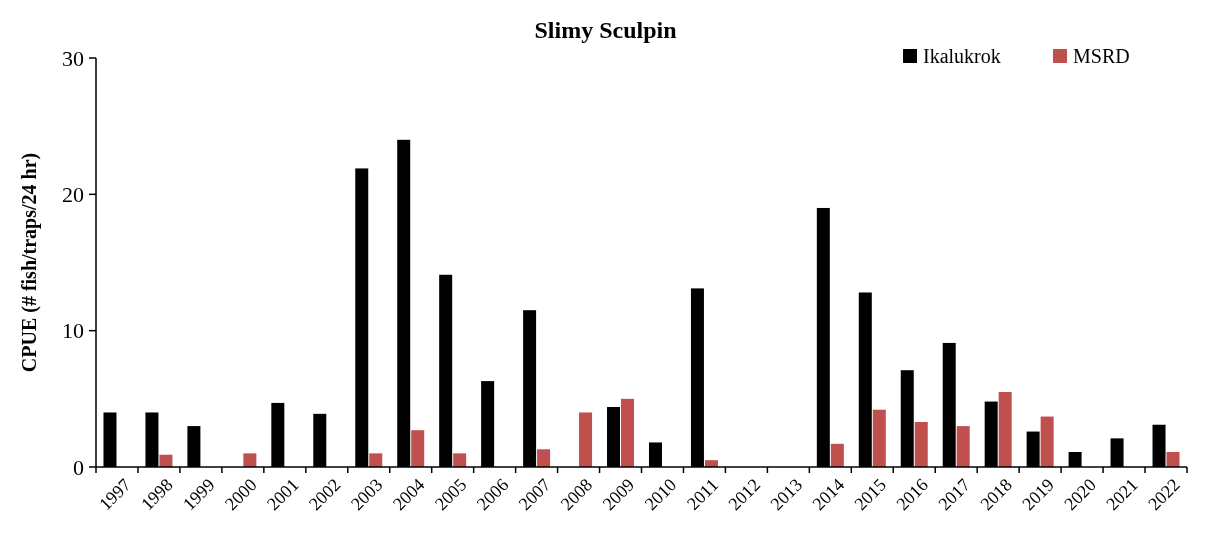 The width and height of the screenshot is (1213, 541). What do you see at coordinates (73, 331) in the screenshot?
I see `y-tick-label: 10` at bounding box center [73, 331].